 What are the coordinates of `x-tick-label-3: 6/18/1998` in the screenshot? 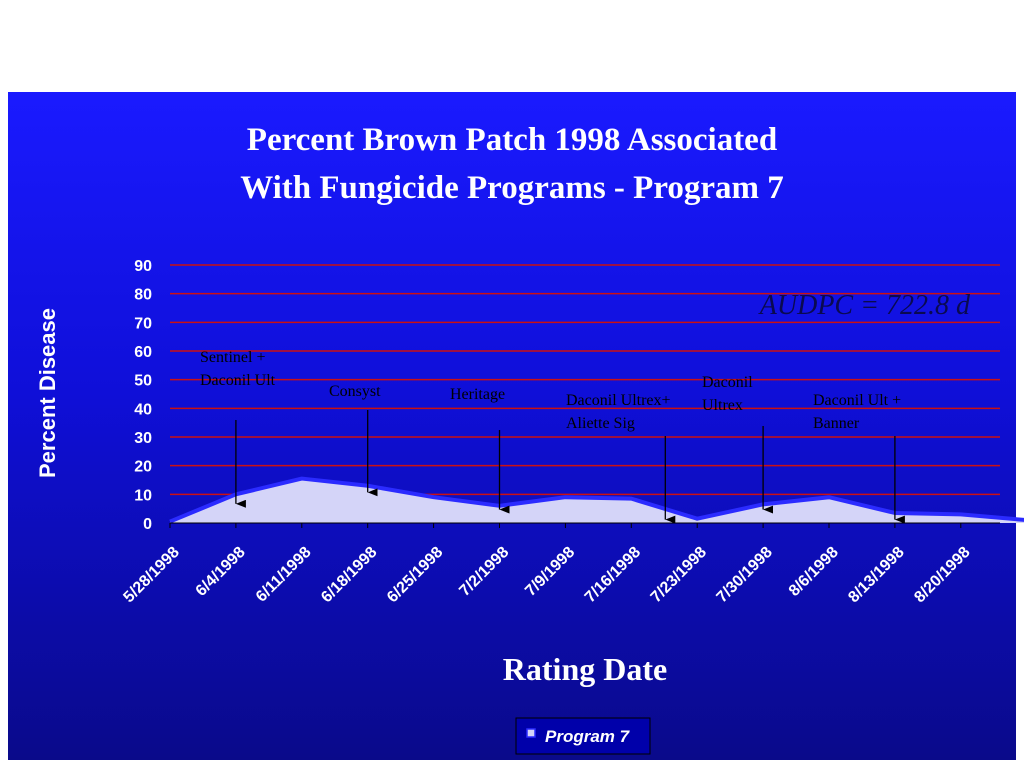 It's located at (349, 575).